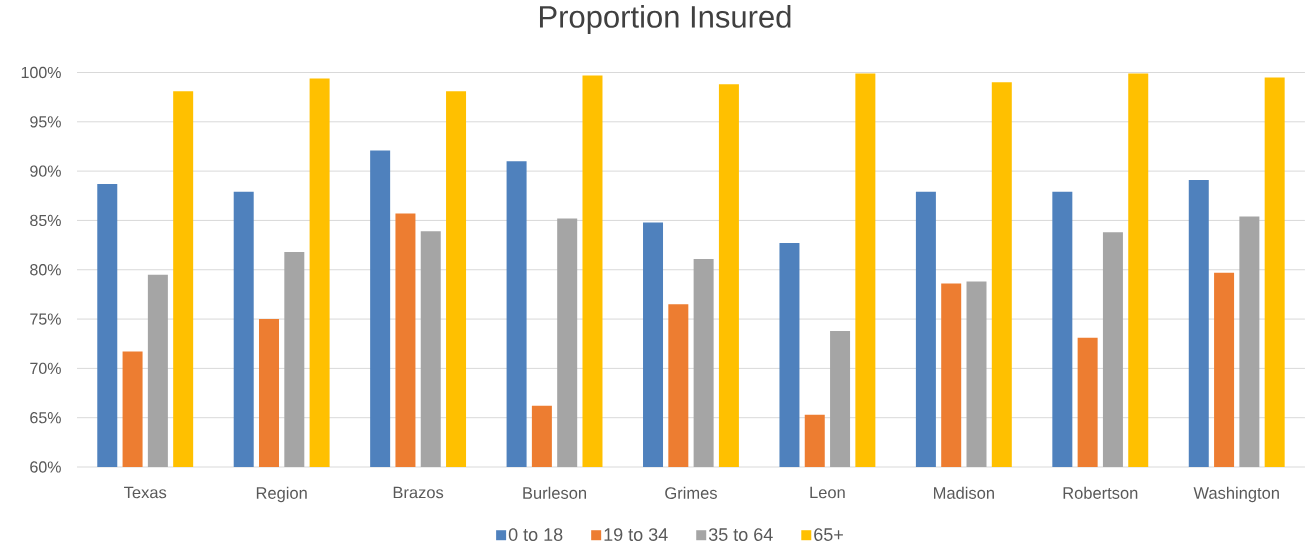 The width and height of the screenshot is (1310, 552). I want to click on y-tick-label: 60%, so click(45, 467).